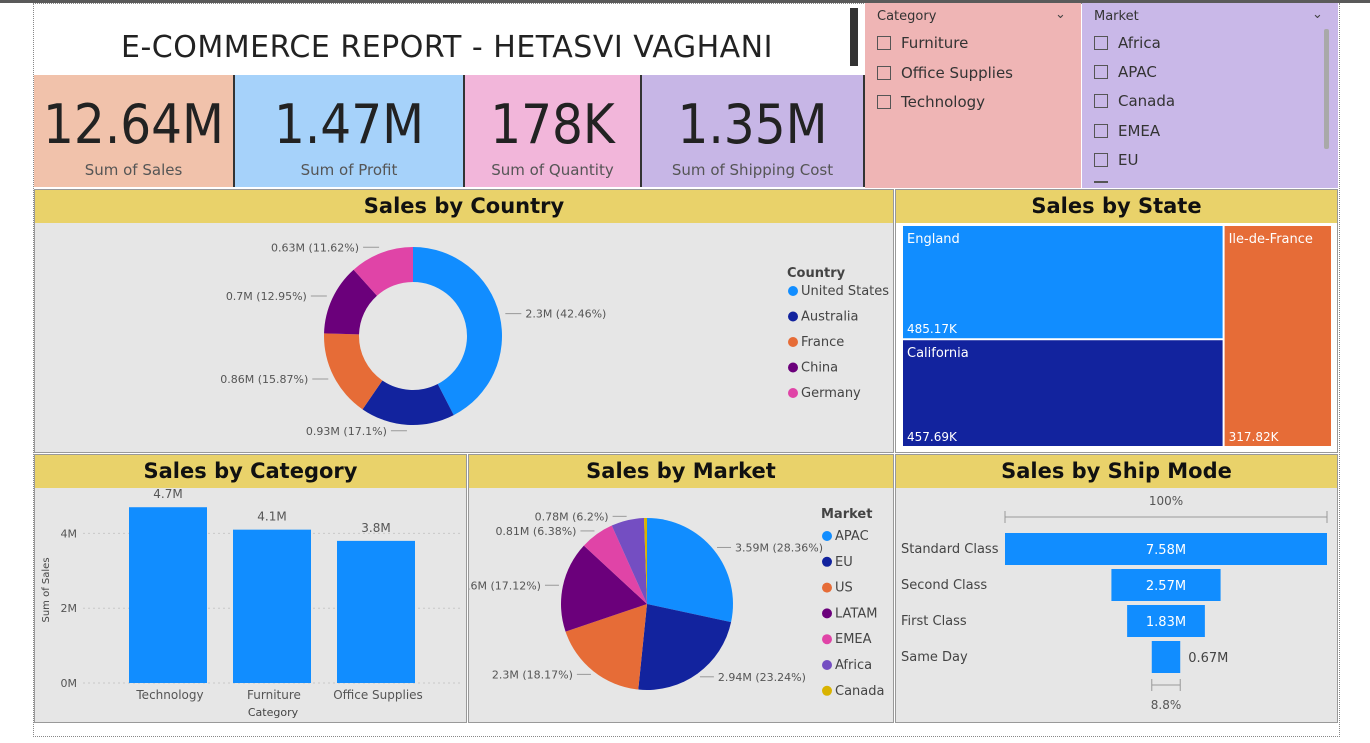 This screenshot has width=1370, height=743. What do you see at coordinates (859, 691) in the screenshot?
I see `legend-entry: Canada` at bounding box center [859, 691].